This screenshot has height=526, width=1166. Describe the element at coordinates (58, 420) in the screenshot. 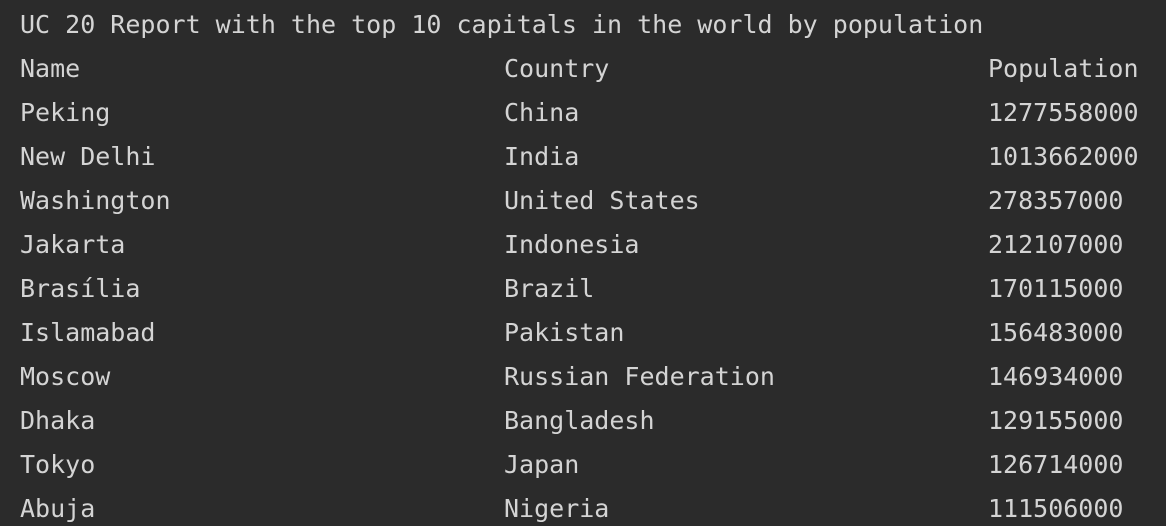

I see `row-name: Dhaka` at that location.